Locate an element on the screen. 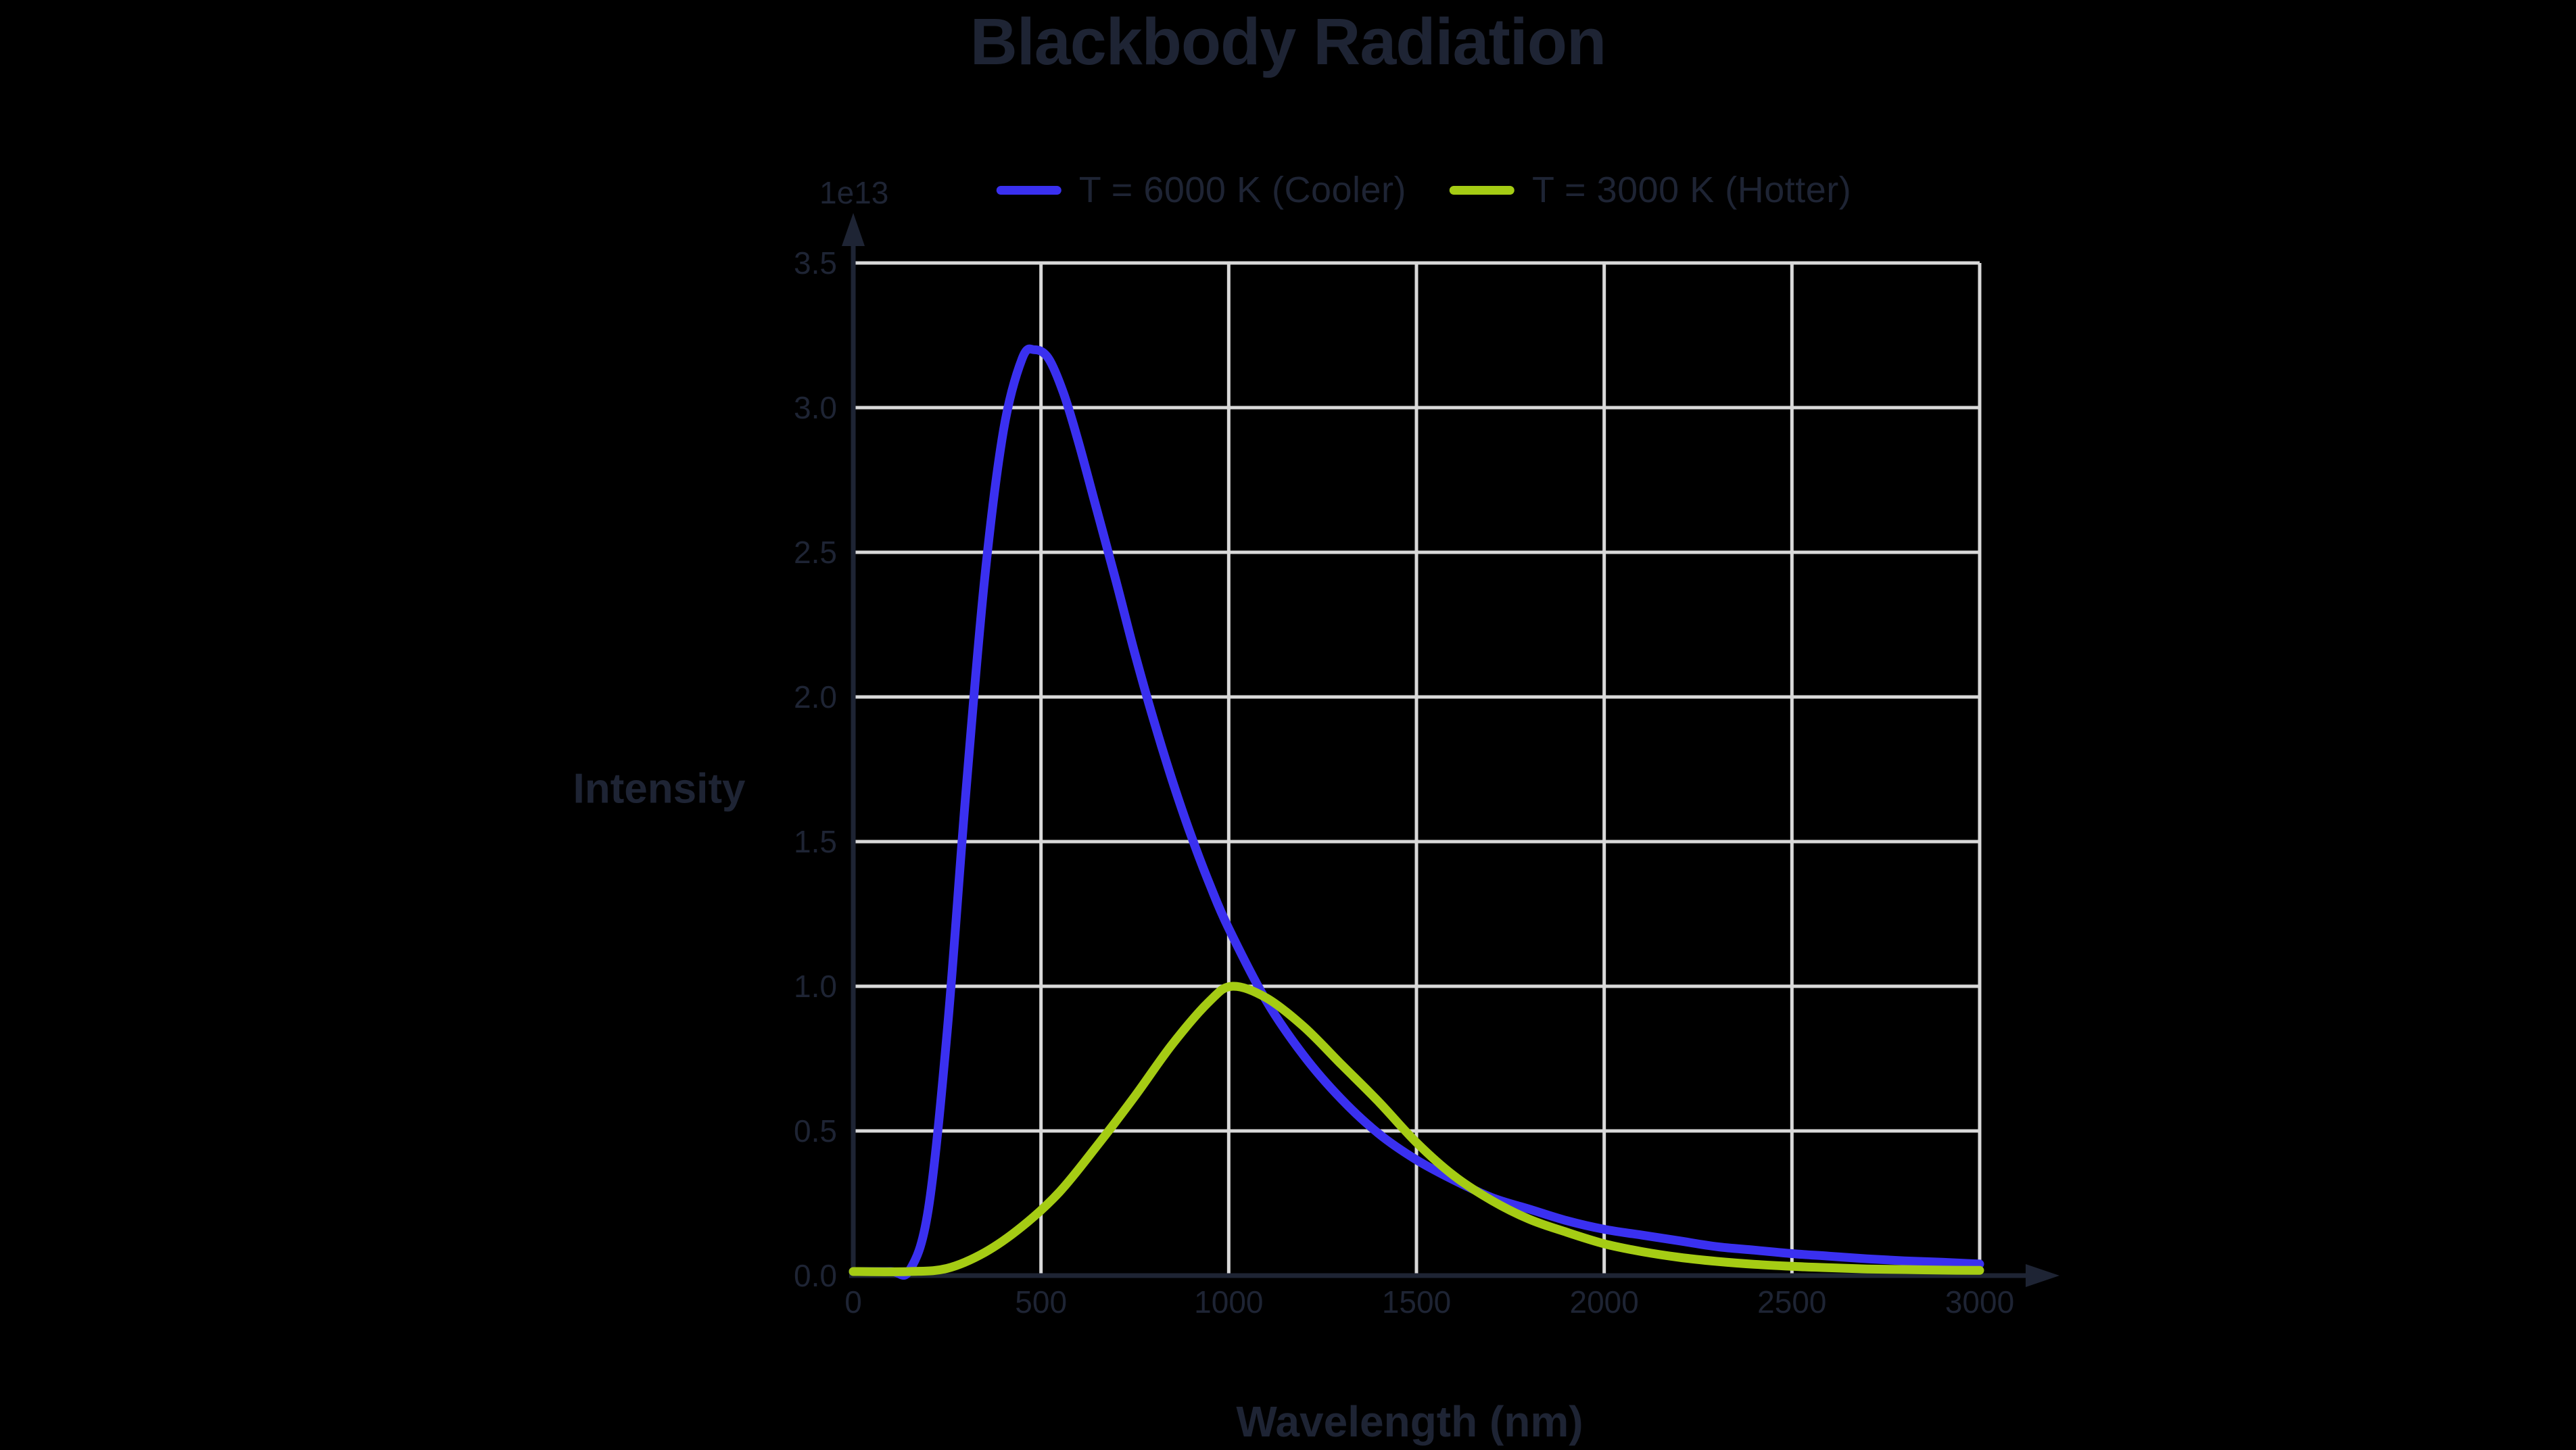 This screenshot has height=1450, width=2576. x-tick-label: 2000 is located at coordinates (1603, 1302).